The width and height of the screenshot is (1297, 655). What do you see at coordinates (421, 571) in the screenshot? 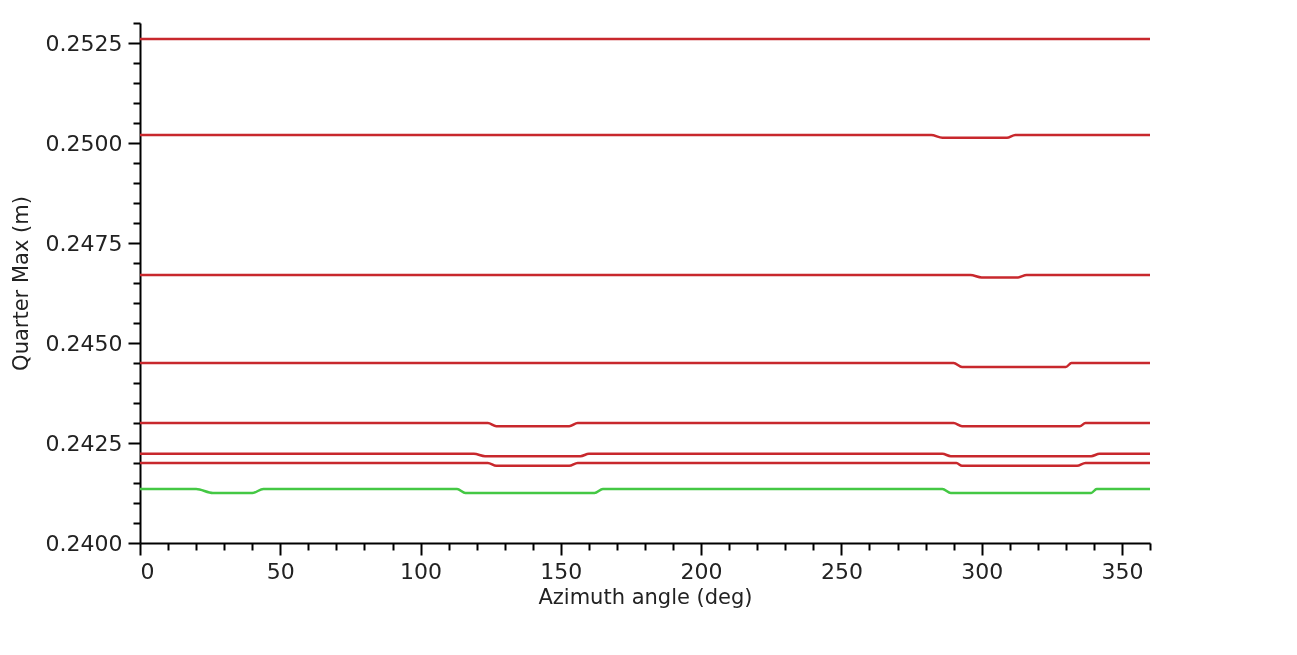
I see `x-tick-label: 100` at bounding box center [421, 571].